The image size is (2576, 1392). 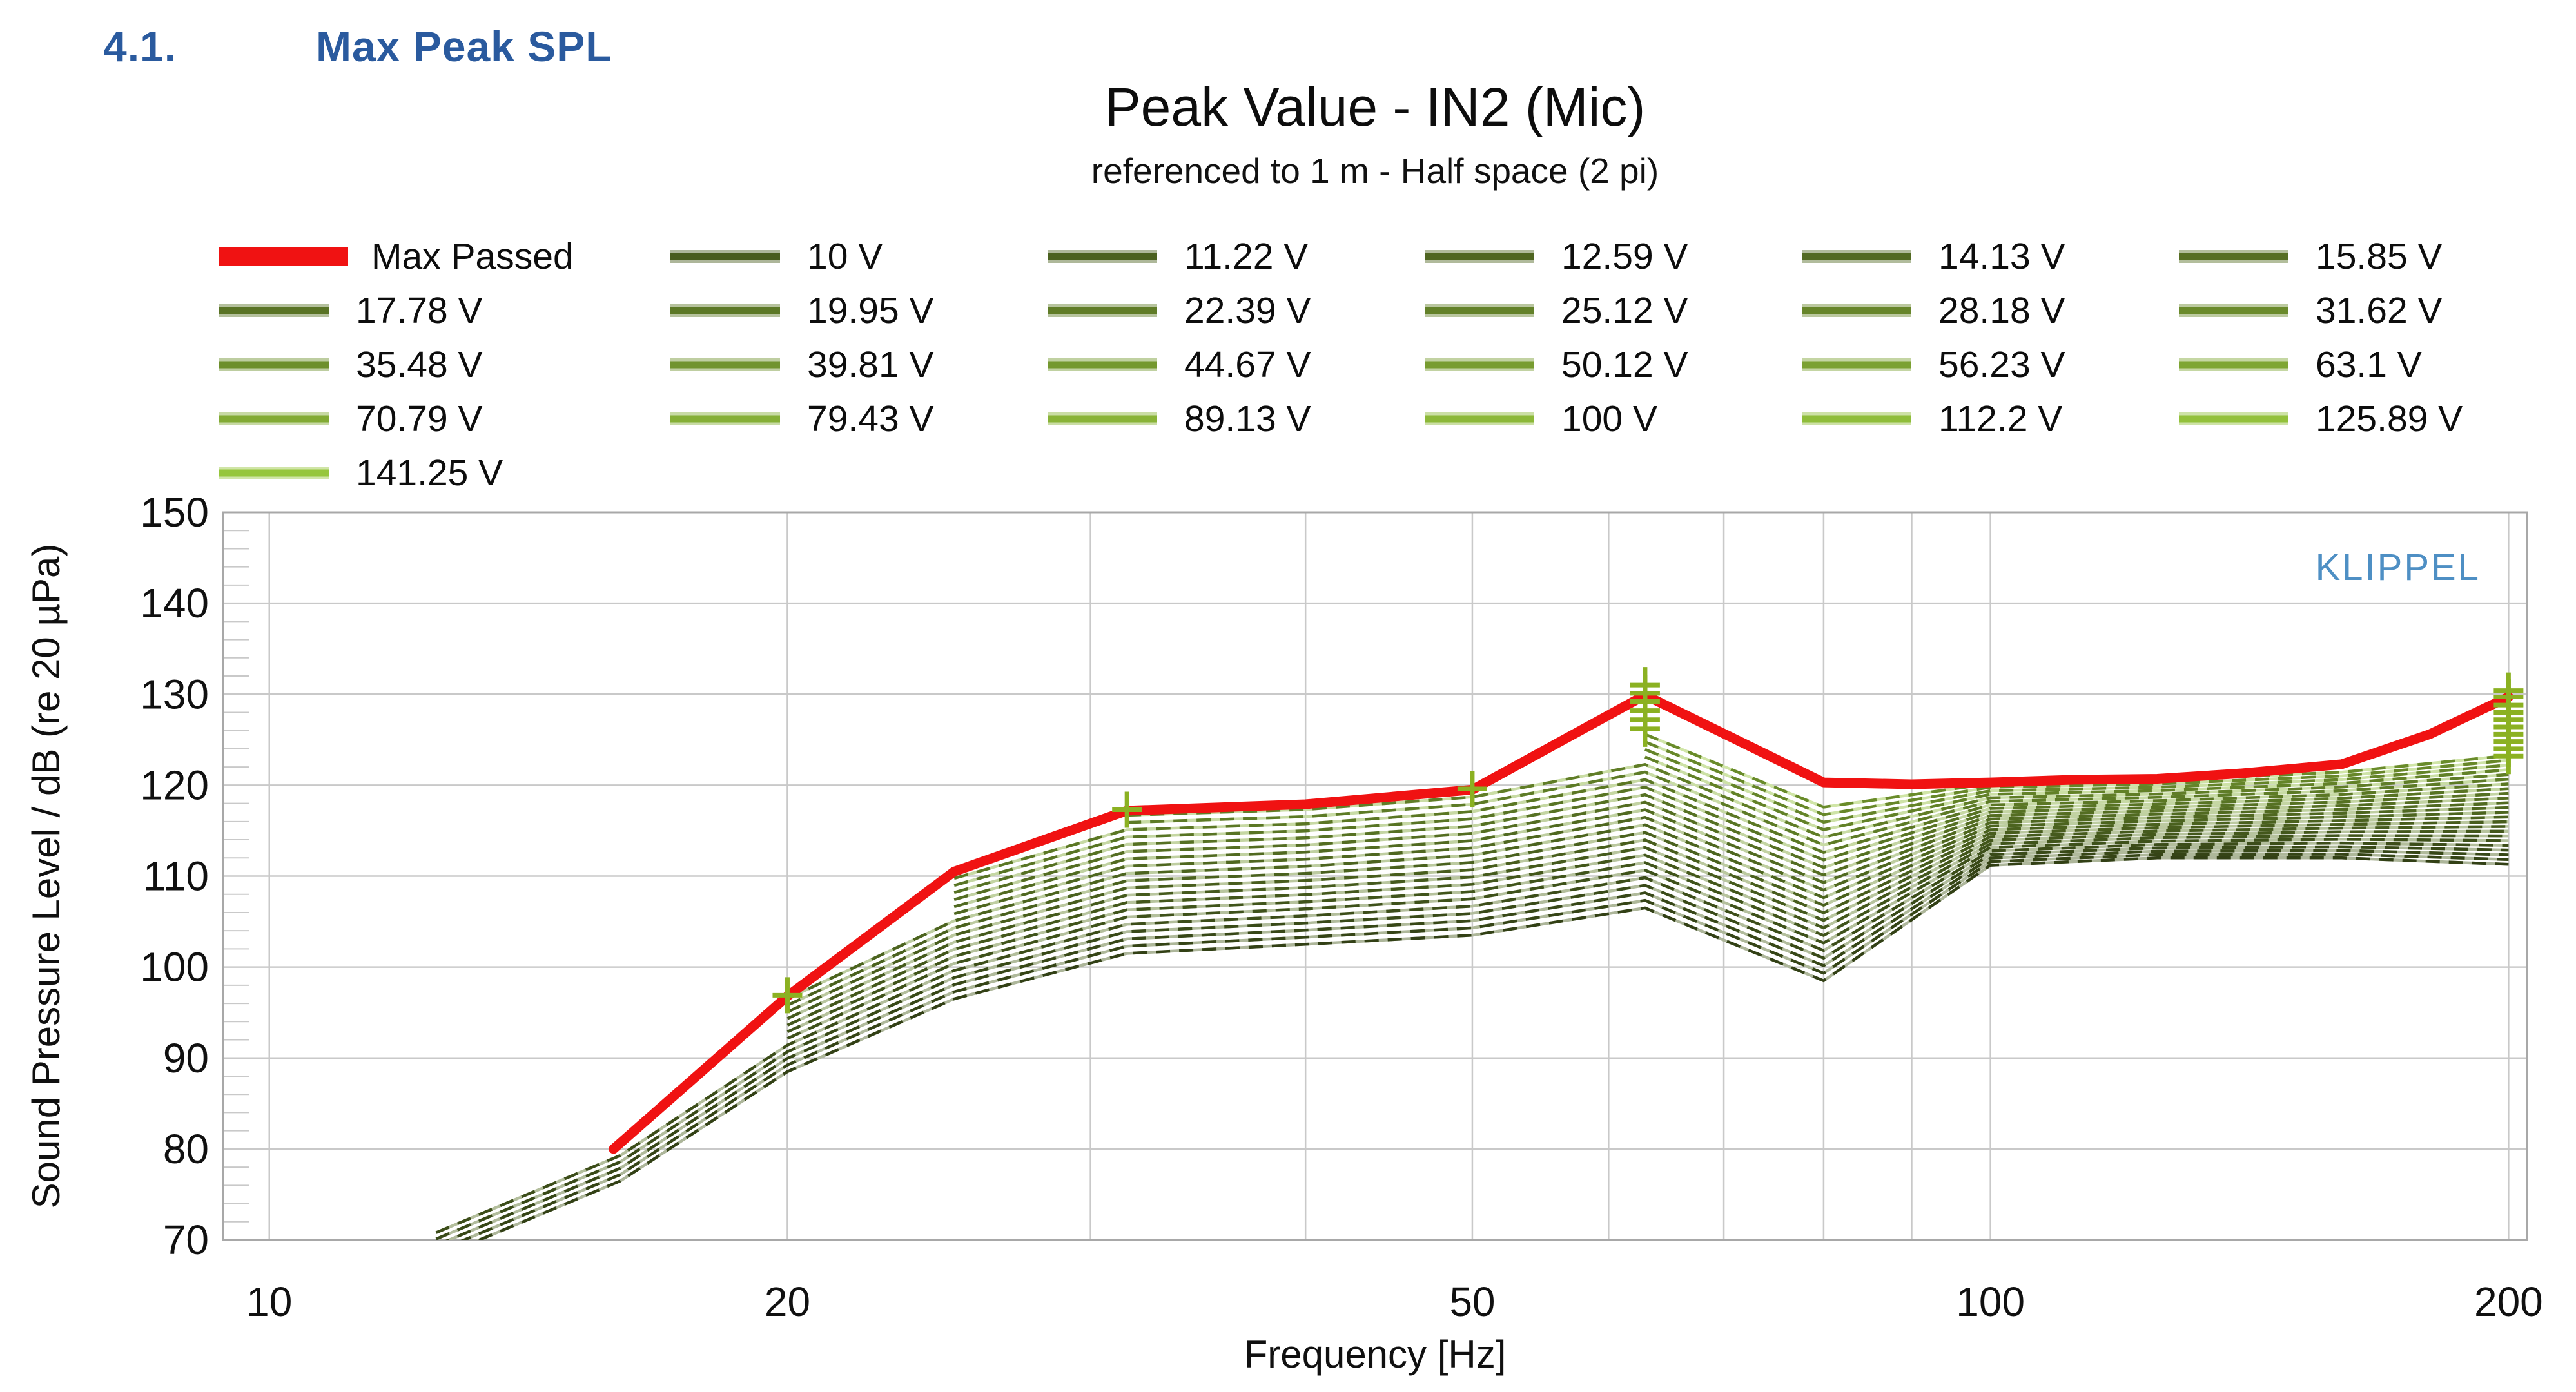 What do you see at coordinates (1624, 311) in the screenshot?
I see `legend-label: 25.12 V` at bounding box center [1624, 311].